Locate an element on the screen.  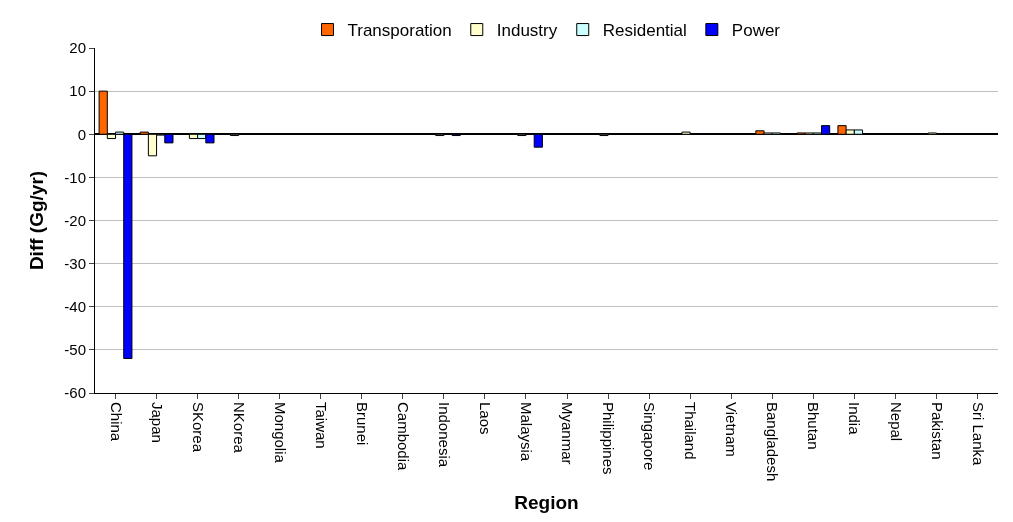
x-tick-label: Japan is located at coordinates (157, 422).